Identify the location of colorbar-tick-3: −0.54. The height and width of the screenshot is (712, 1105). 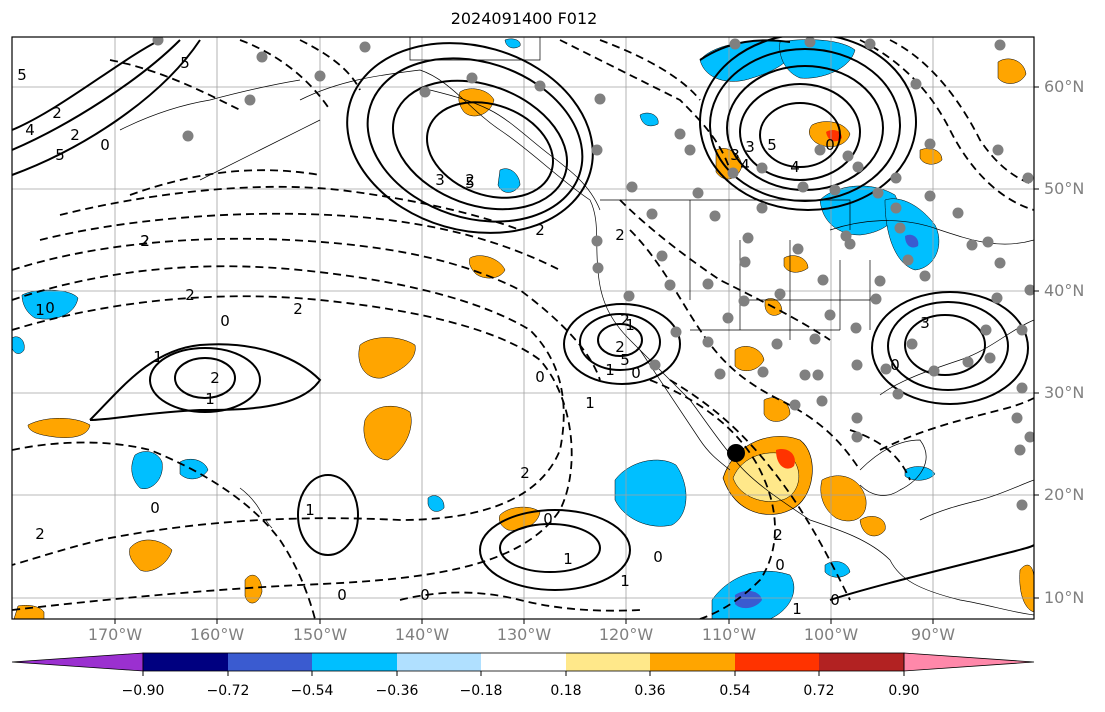
(312, 691).